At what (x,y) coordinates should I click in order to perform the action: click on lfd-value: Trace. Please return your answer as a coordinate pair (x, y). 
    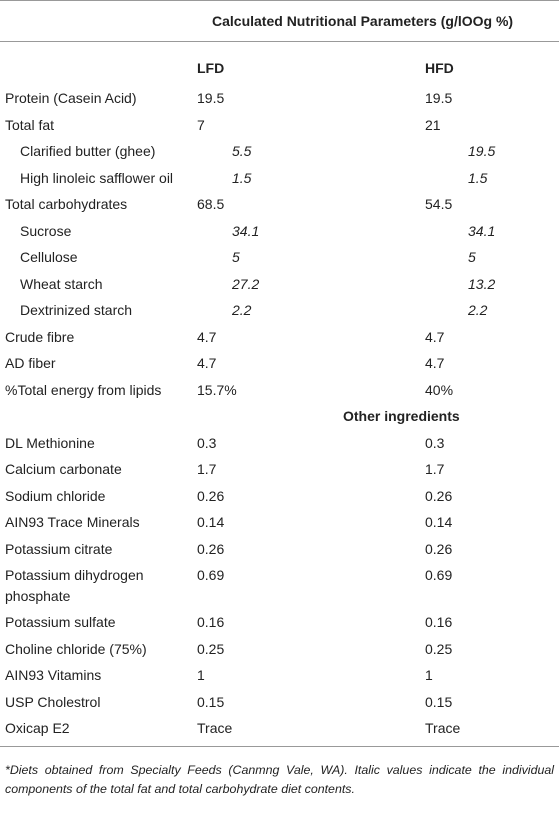
    Looking at the image, I should click on (215, 728).